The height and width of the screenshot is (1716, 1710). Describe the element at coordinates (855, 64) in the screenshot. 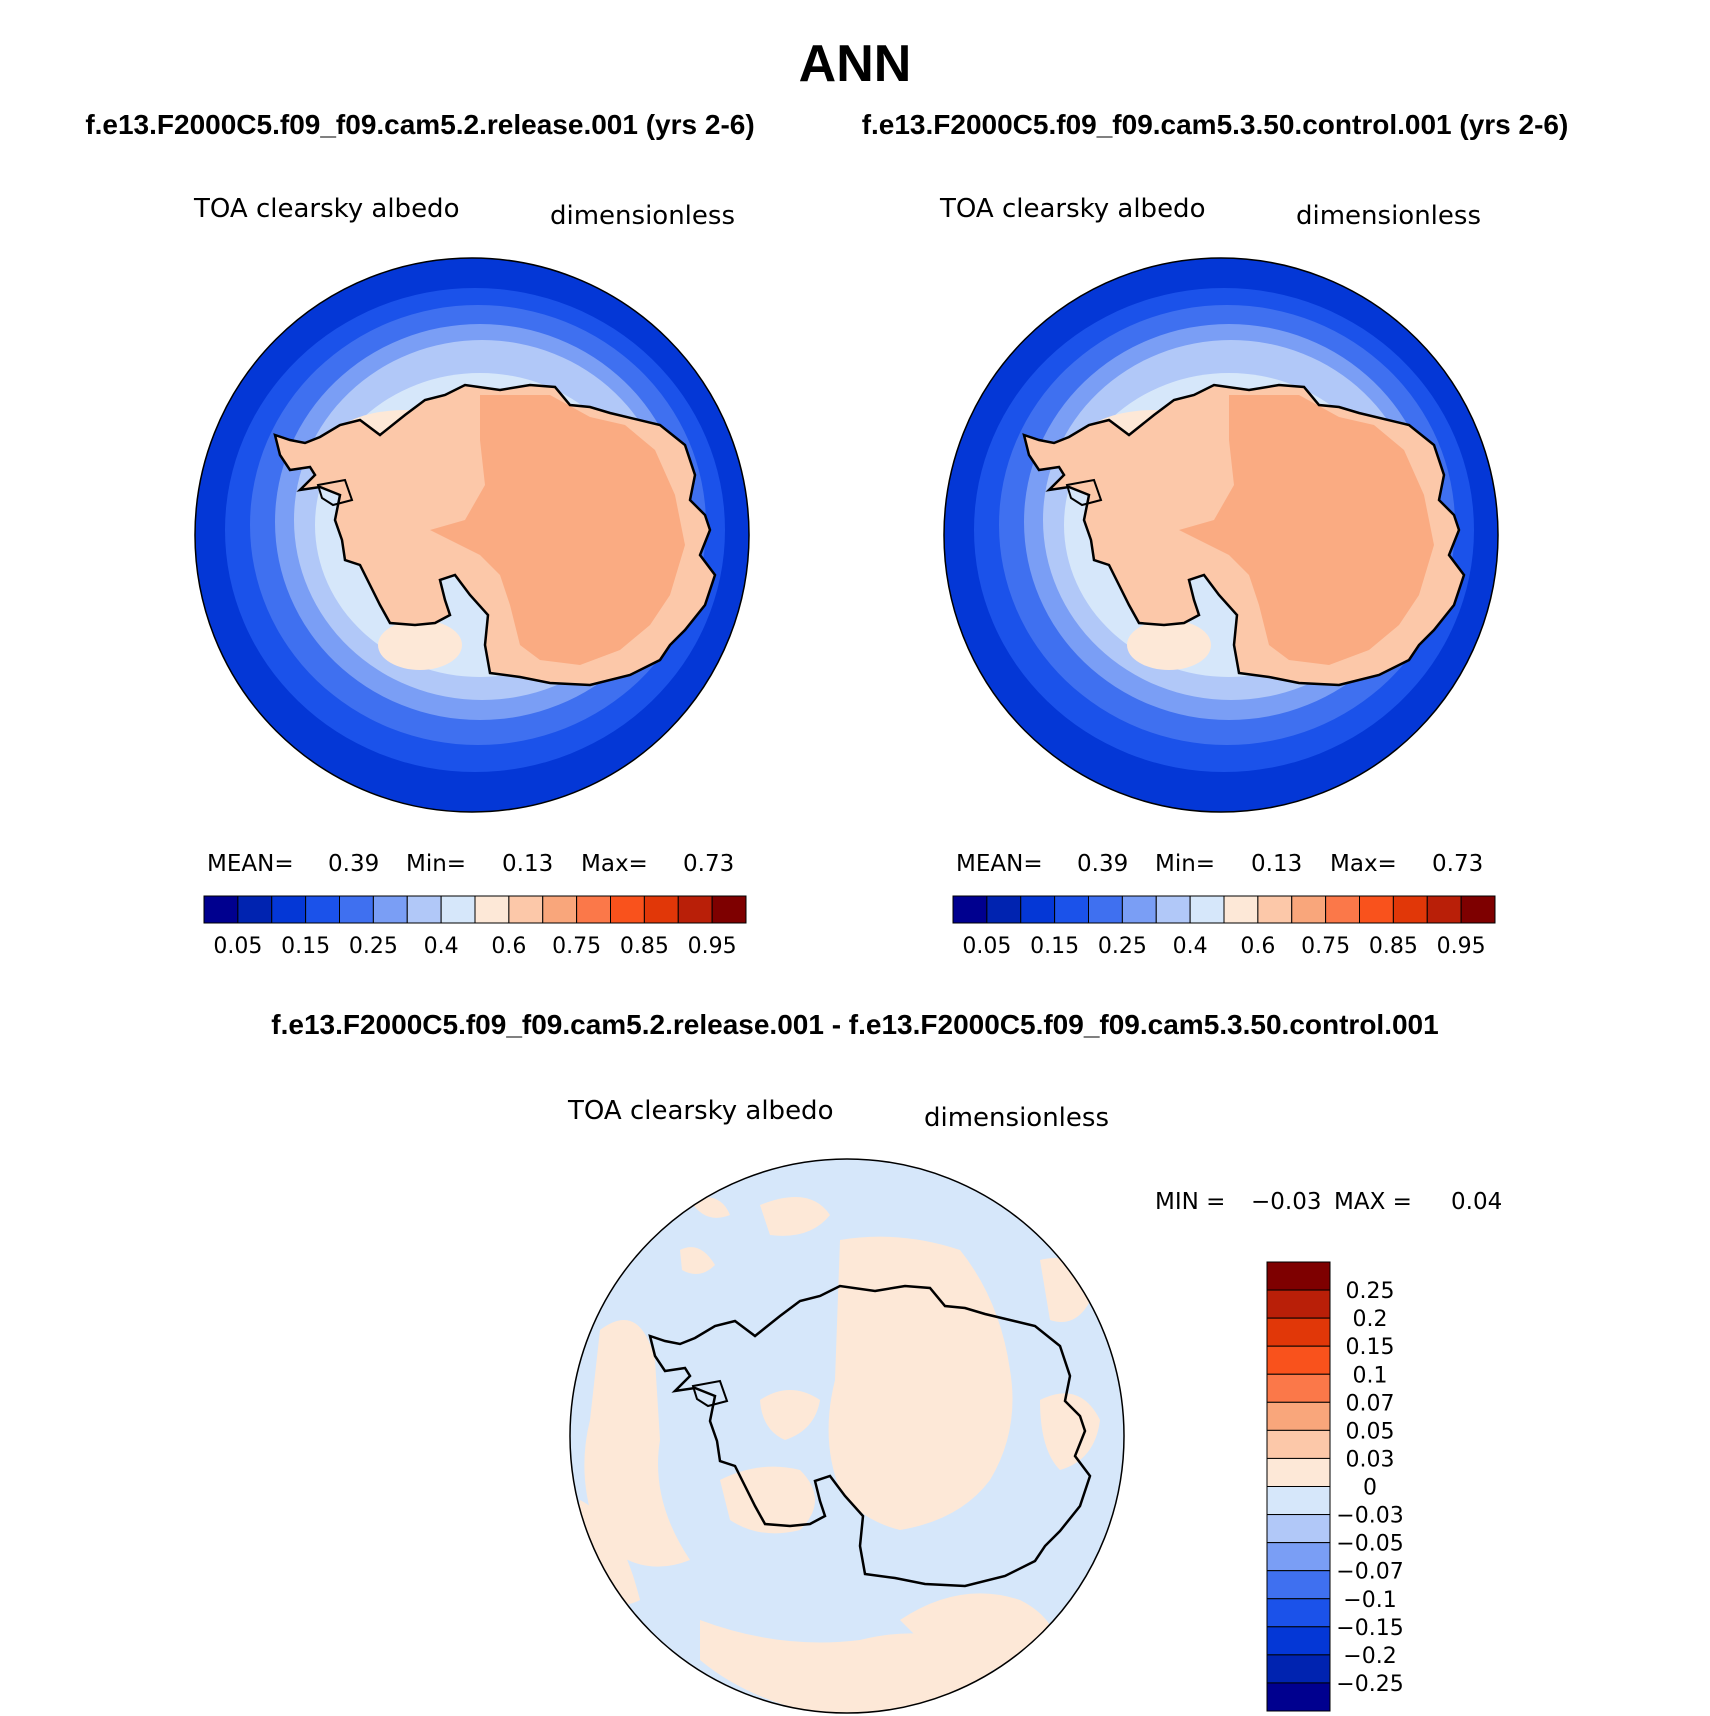

I see `figure-title: ANN` at that location.